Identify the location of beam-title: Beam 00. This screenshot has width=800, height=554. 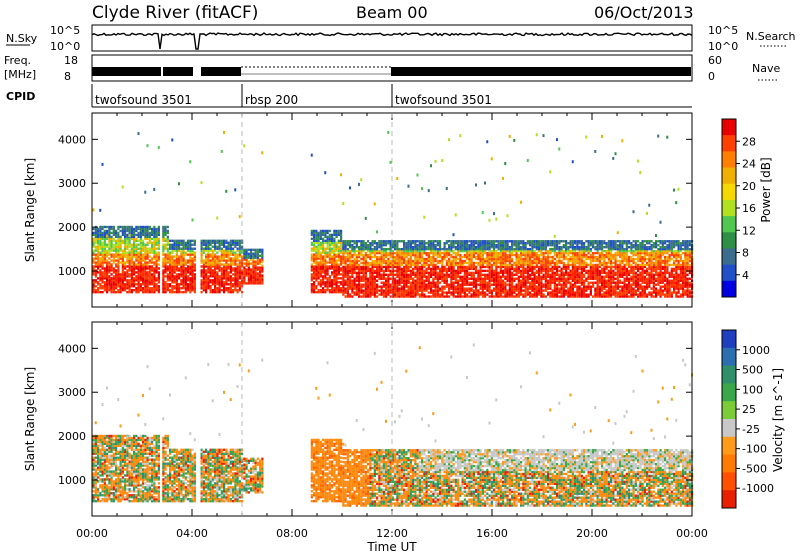
(392, 12).